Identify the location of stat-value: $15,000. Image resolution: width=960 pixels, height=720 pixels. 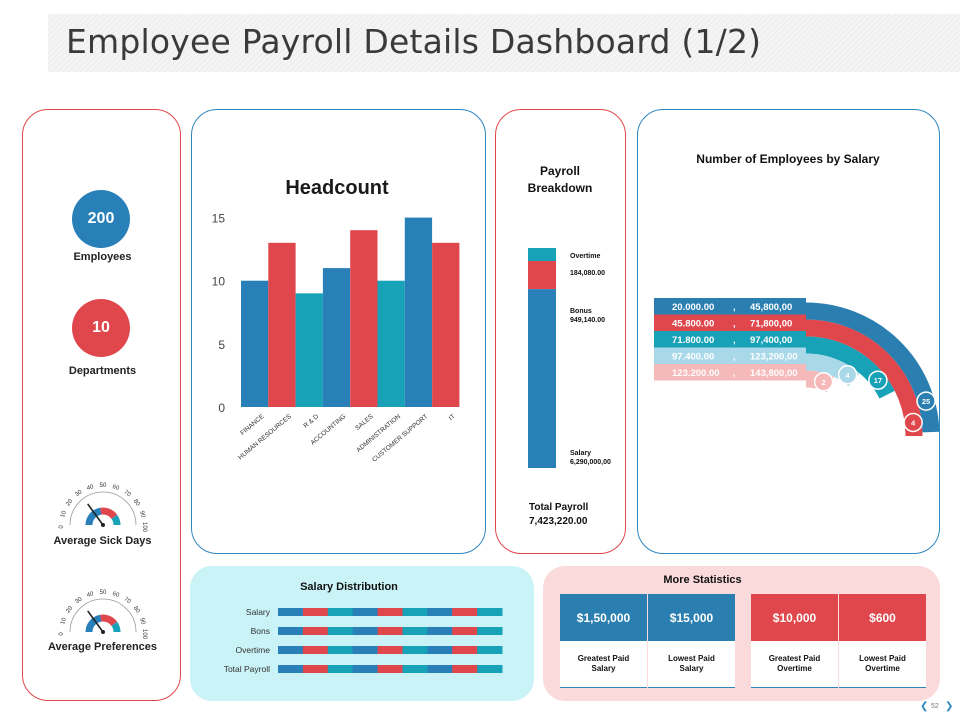
(691, 617).